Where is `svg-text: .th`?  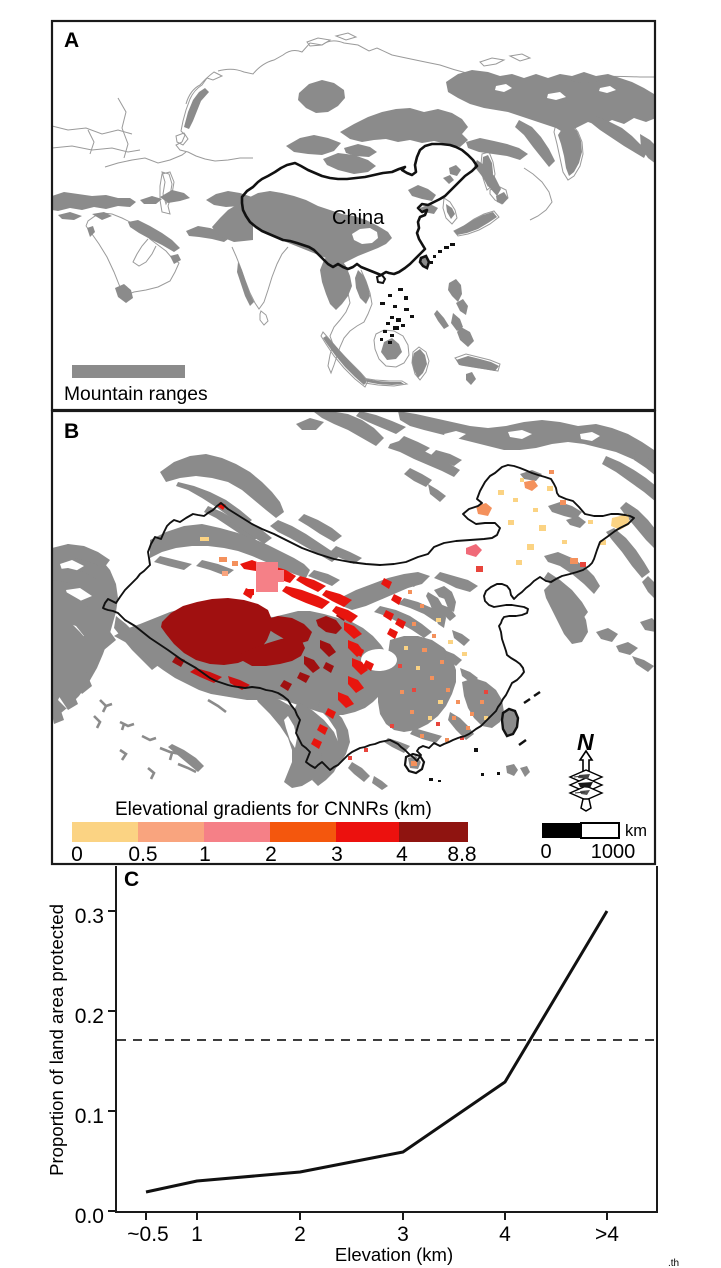 svg-text: .th is located at coordinates (673, 1263).